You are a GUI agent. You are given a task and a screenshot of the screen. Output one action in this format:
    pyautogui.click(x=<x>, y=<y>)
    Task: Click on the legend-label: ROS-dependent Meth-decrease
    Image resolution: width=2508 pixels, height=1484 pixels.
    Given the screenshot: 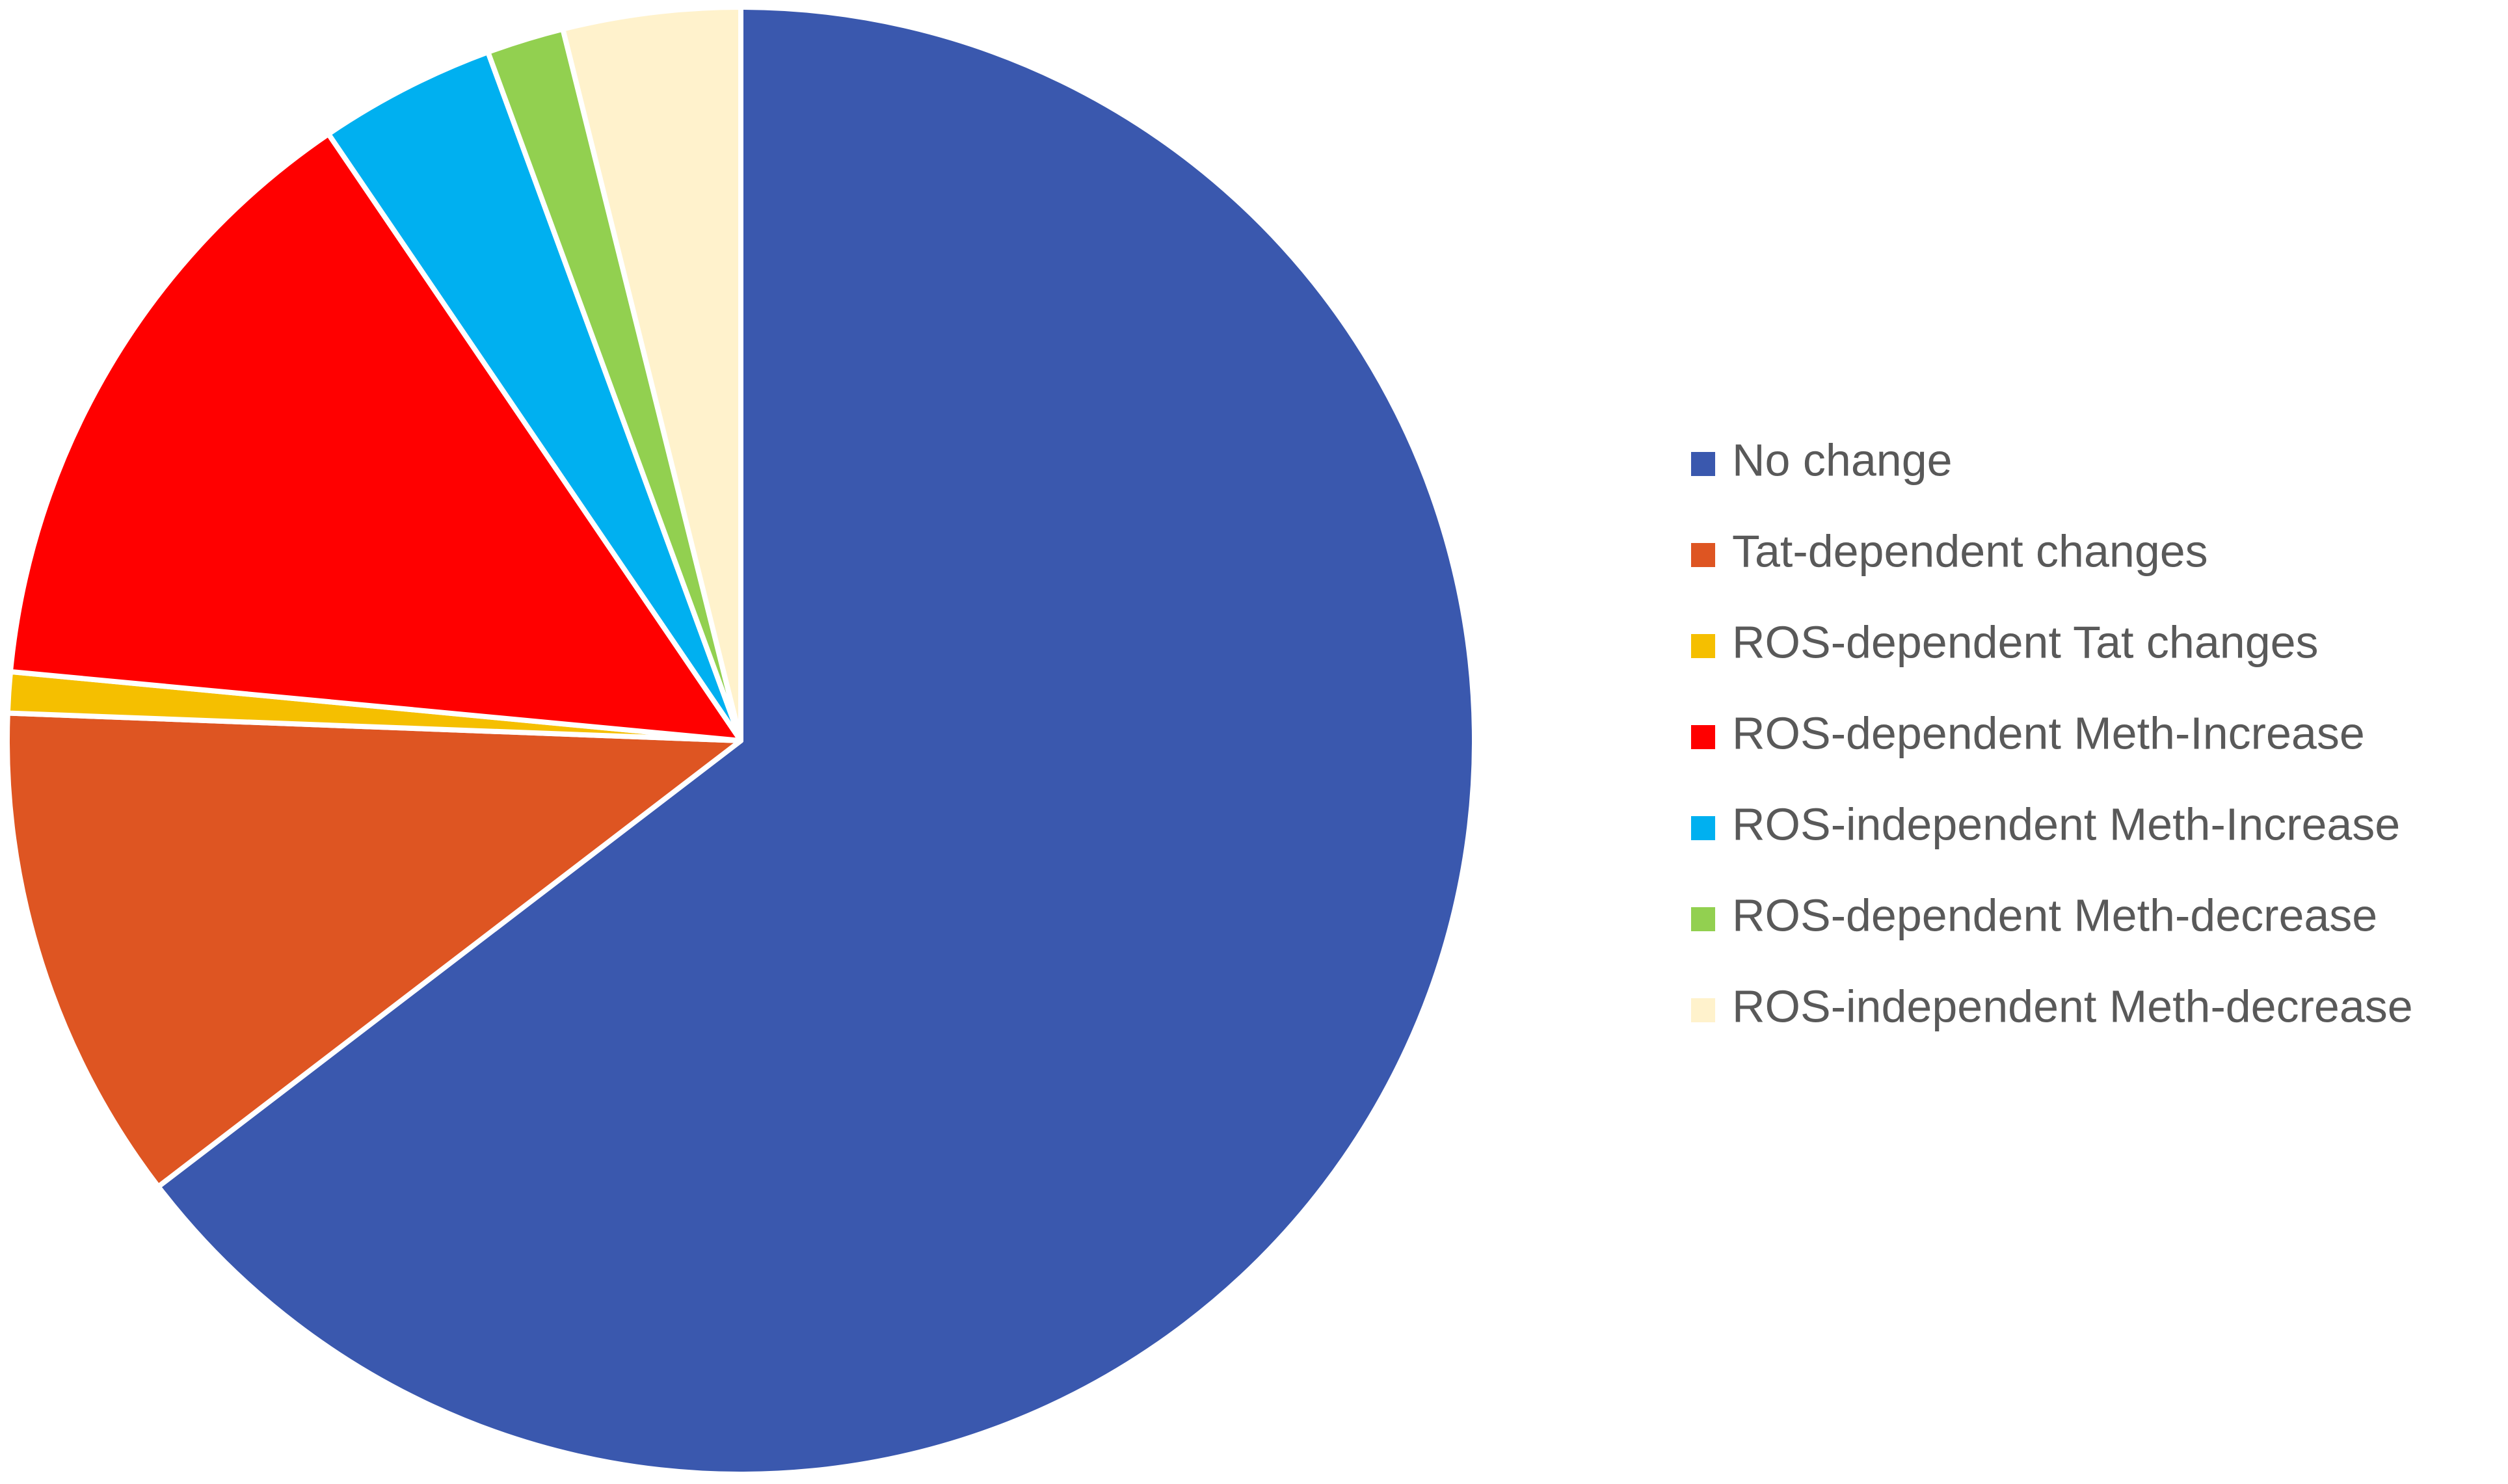 What is the action you would take?
    pyautogui.click(x=2054, y=915)
    